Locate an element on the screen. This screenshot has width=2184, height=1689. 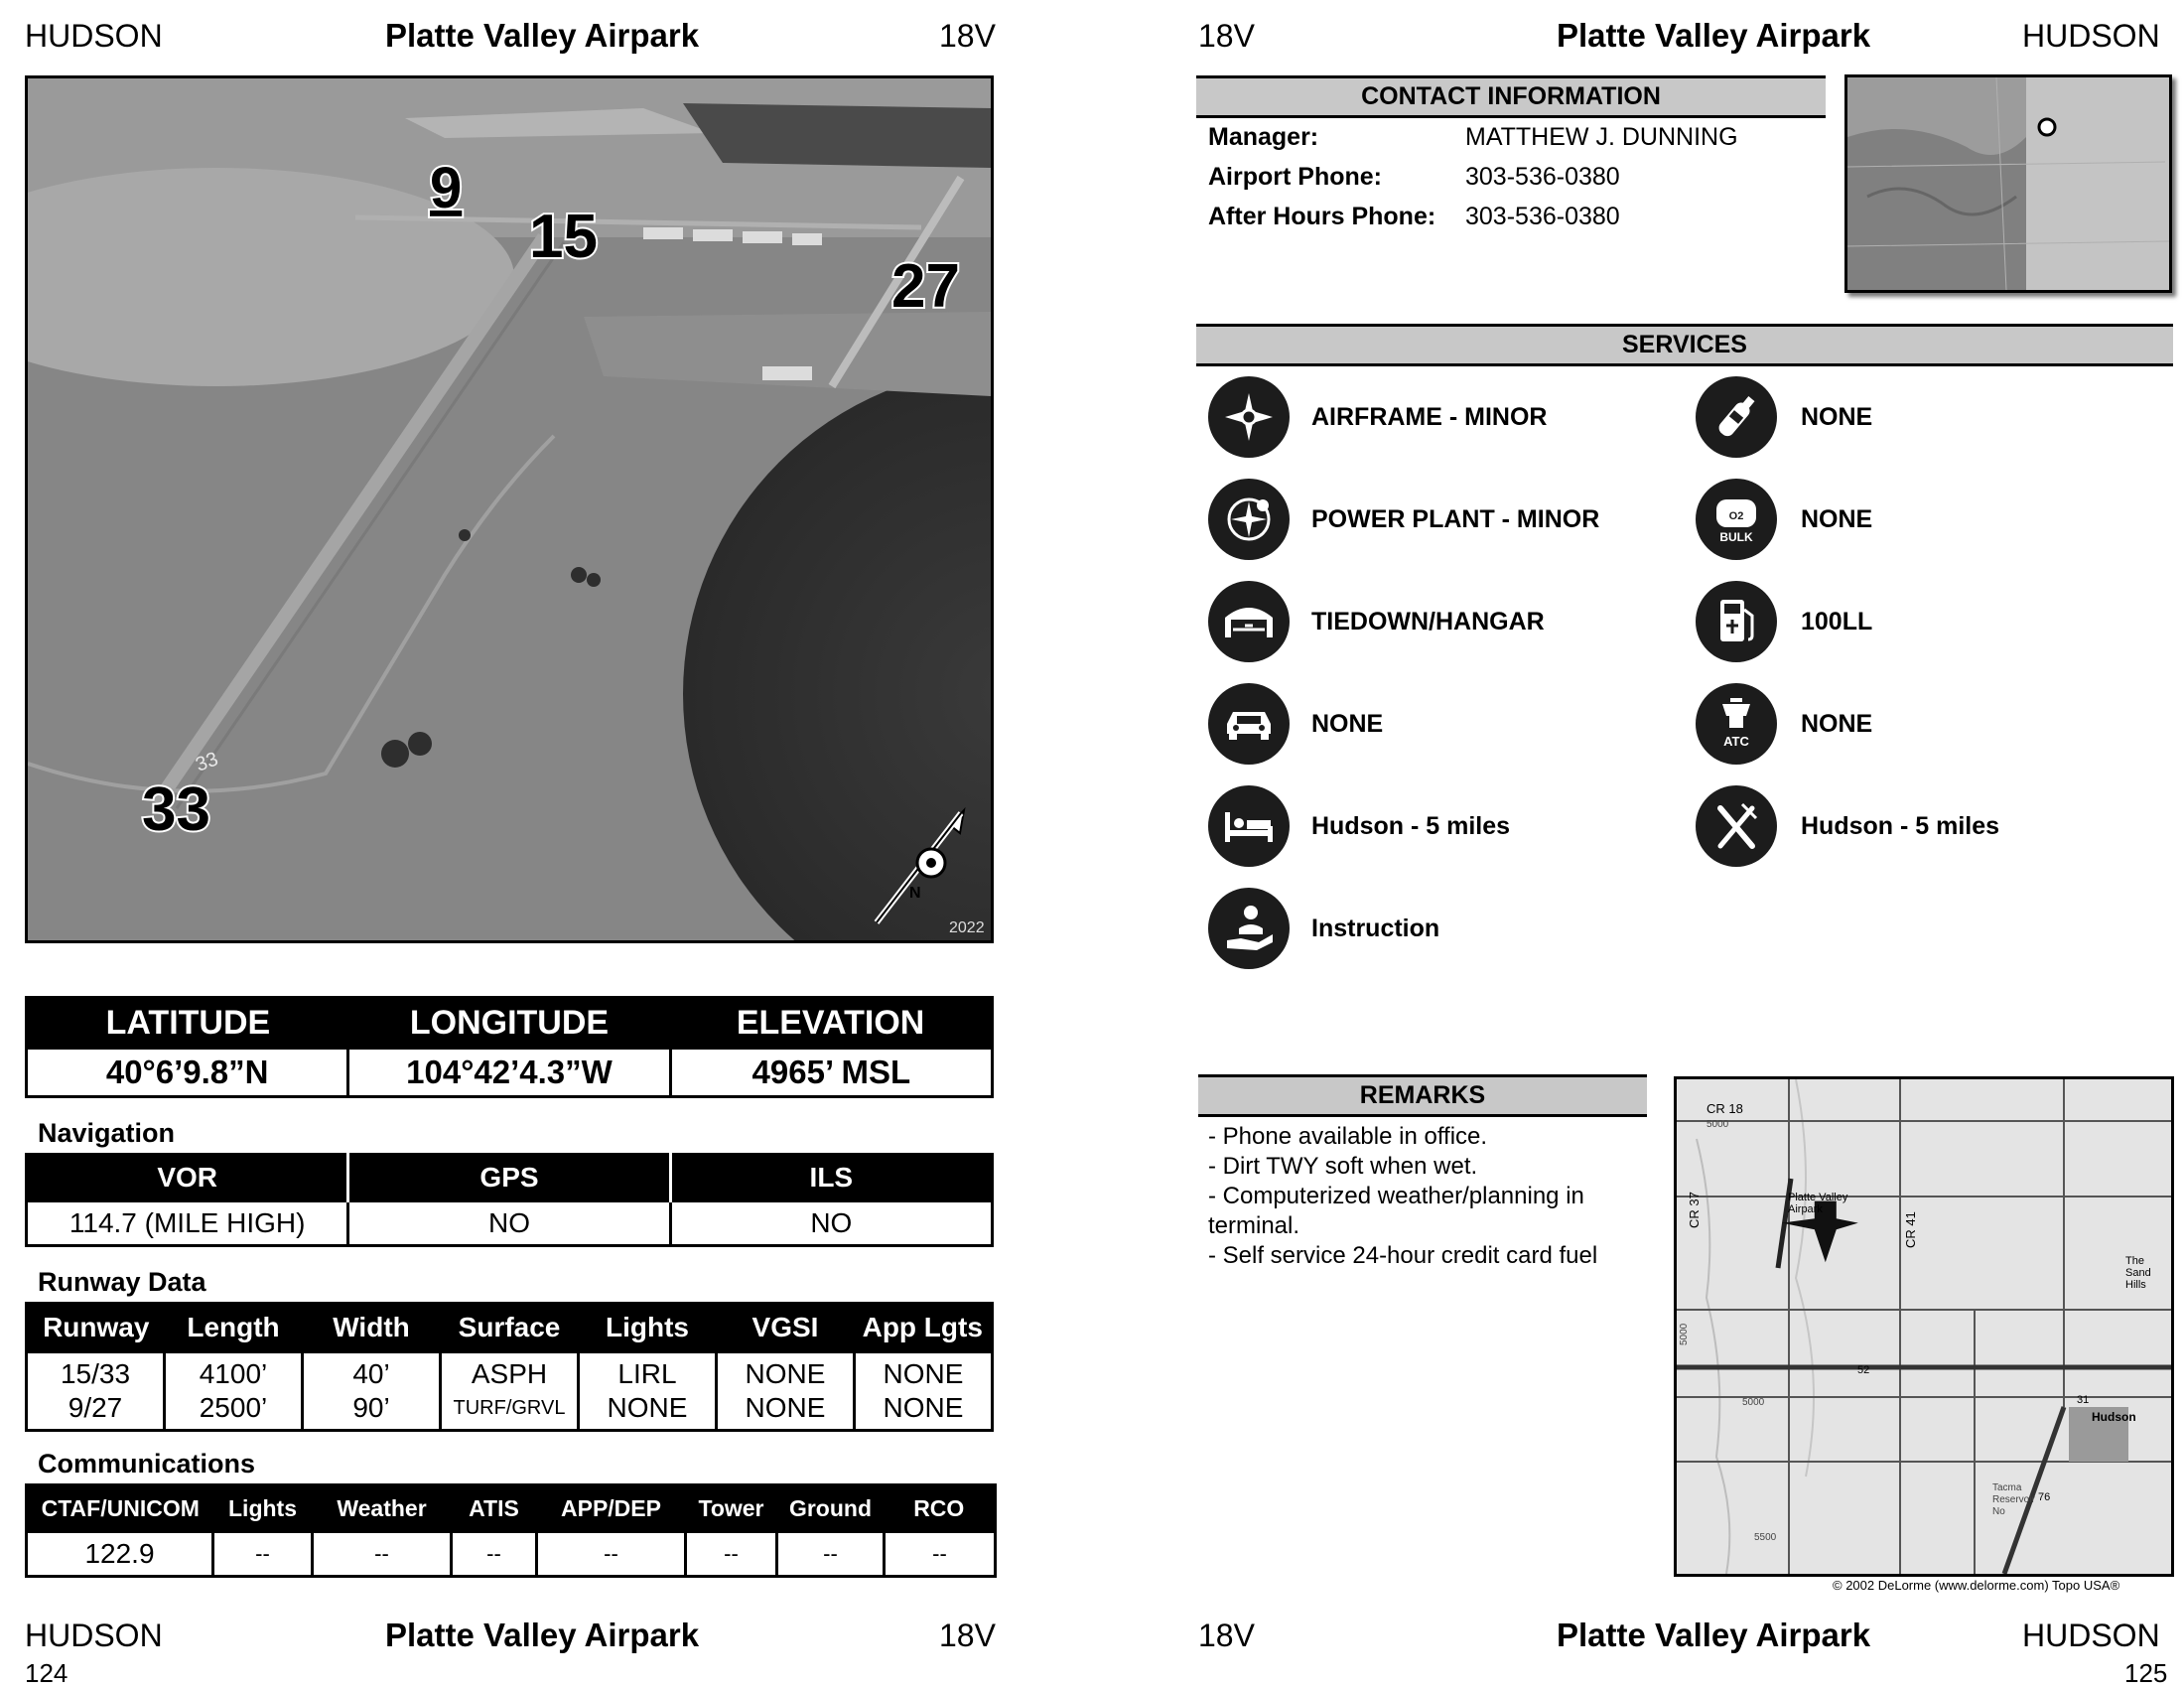
svg-text: ATC is located at coordinates (1736, 741).